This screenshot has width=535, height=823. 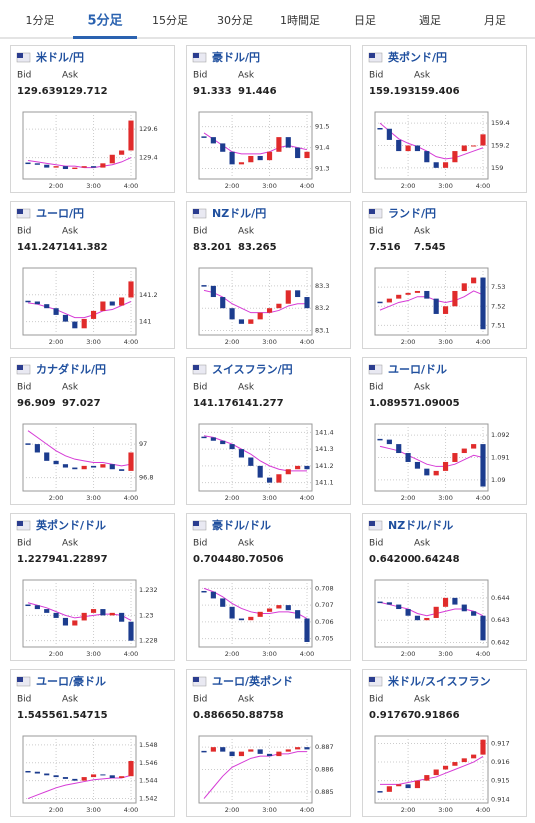 I want to click on y-tick-label: 91.4, so click(x=322, y=148).